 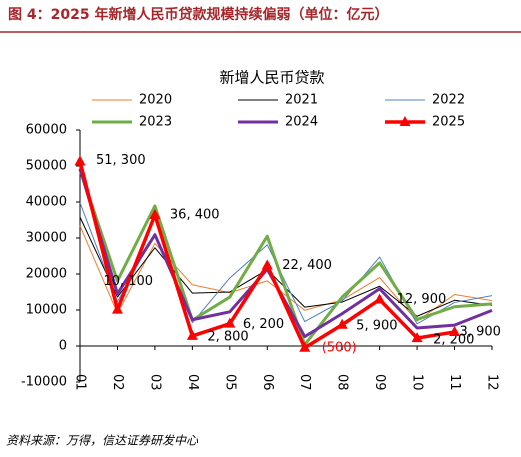 I want to click on data-label: 2, 800, so click(x=227, y=336).